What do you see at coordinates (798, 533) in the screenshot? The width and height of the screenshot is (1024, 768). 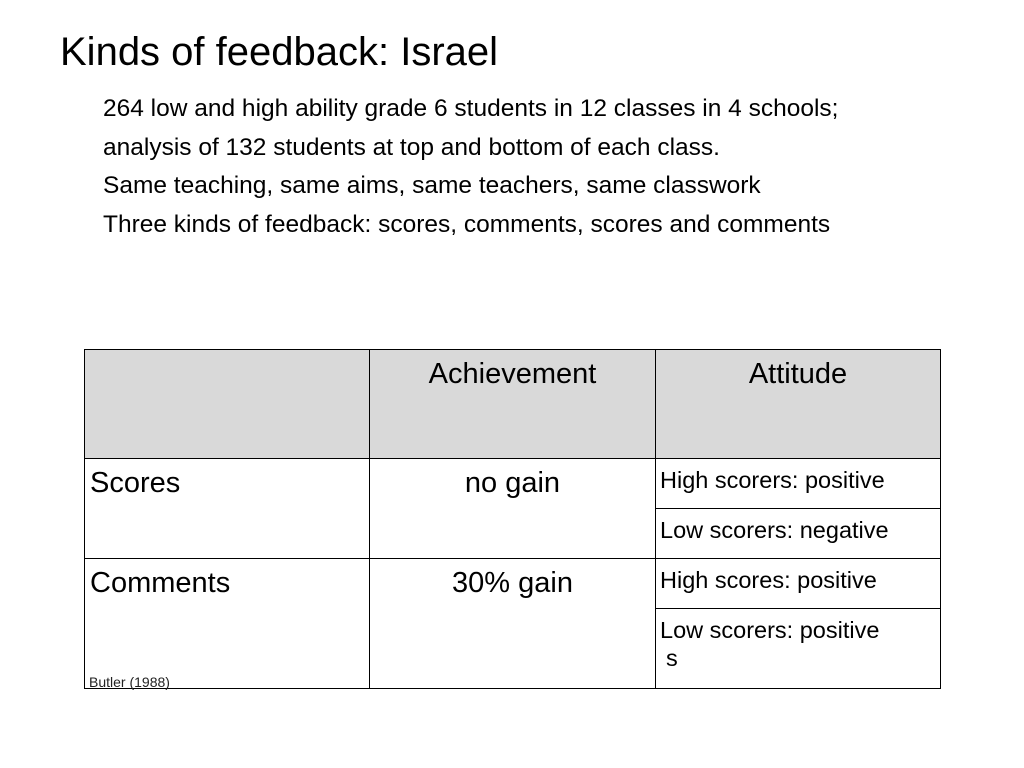 I see `attitude-scores-low: Low scorers: negative` at bounding box center [798, 533].